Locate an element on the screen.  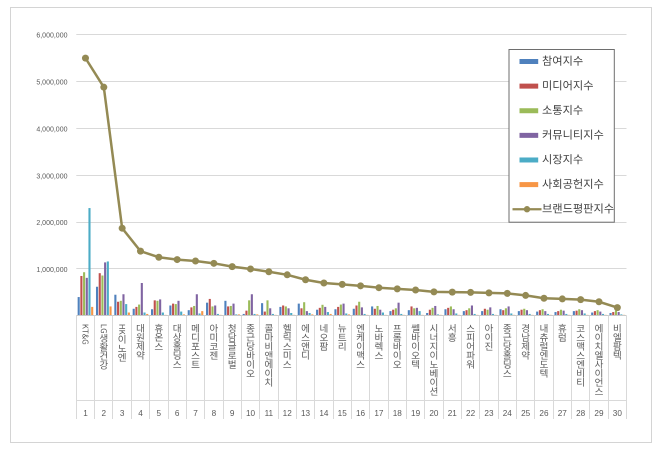
svg-text: 29 is located at coordinates (599, 413).